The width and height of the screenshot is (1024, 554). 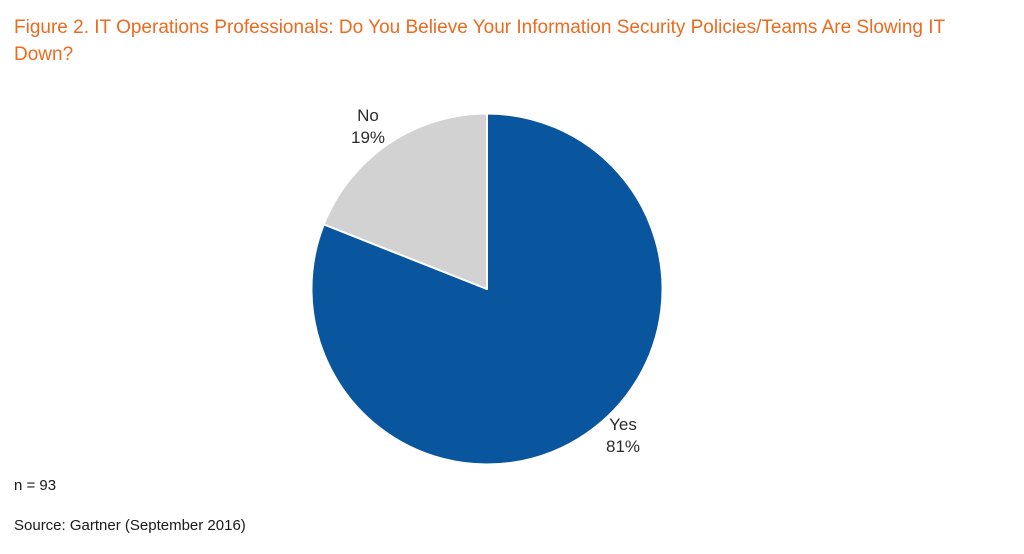 What do you see at coordinates (623, 435) in the screenshot?
I see `pie-label-yes: Yes 81%` at bounding box center [623, 435].